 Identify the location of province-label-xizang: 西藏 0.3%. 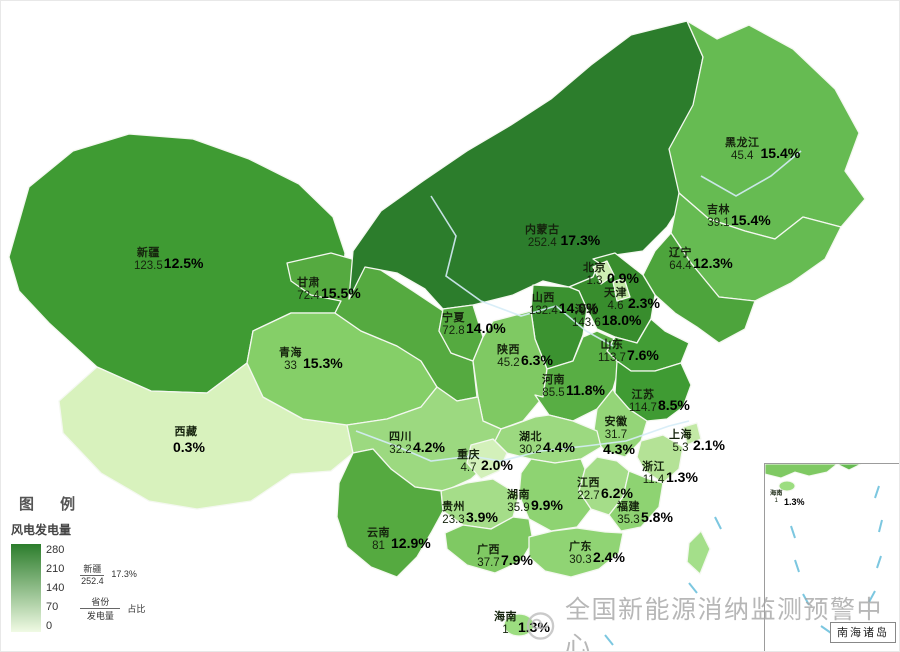
(186, 440).